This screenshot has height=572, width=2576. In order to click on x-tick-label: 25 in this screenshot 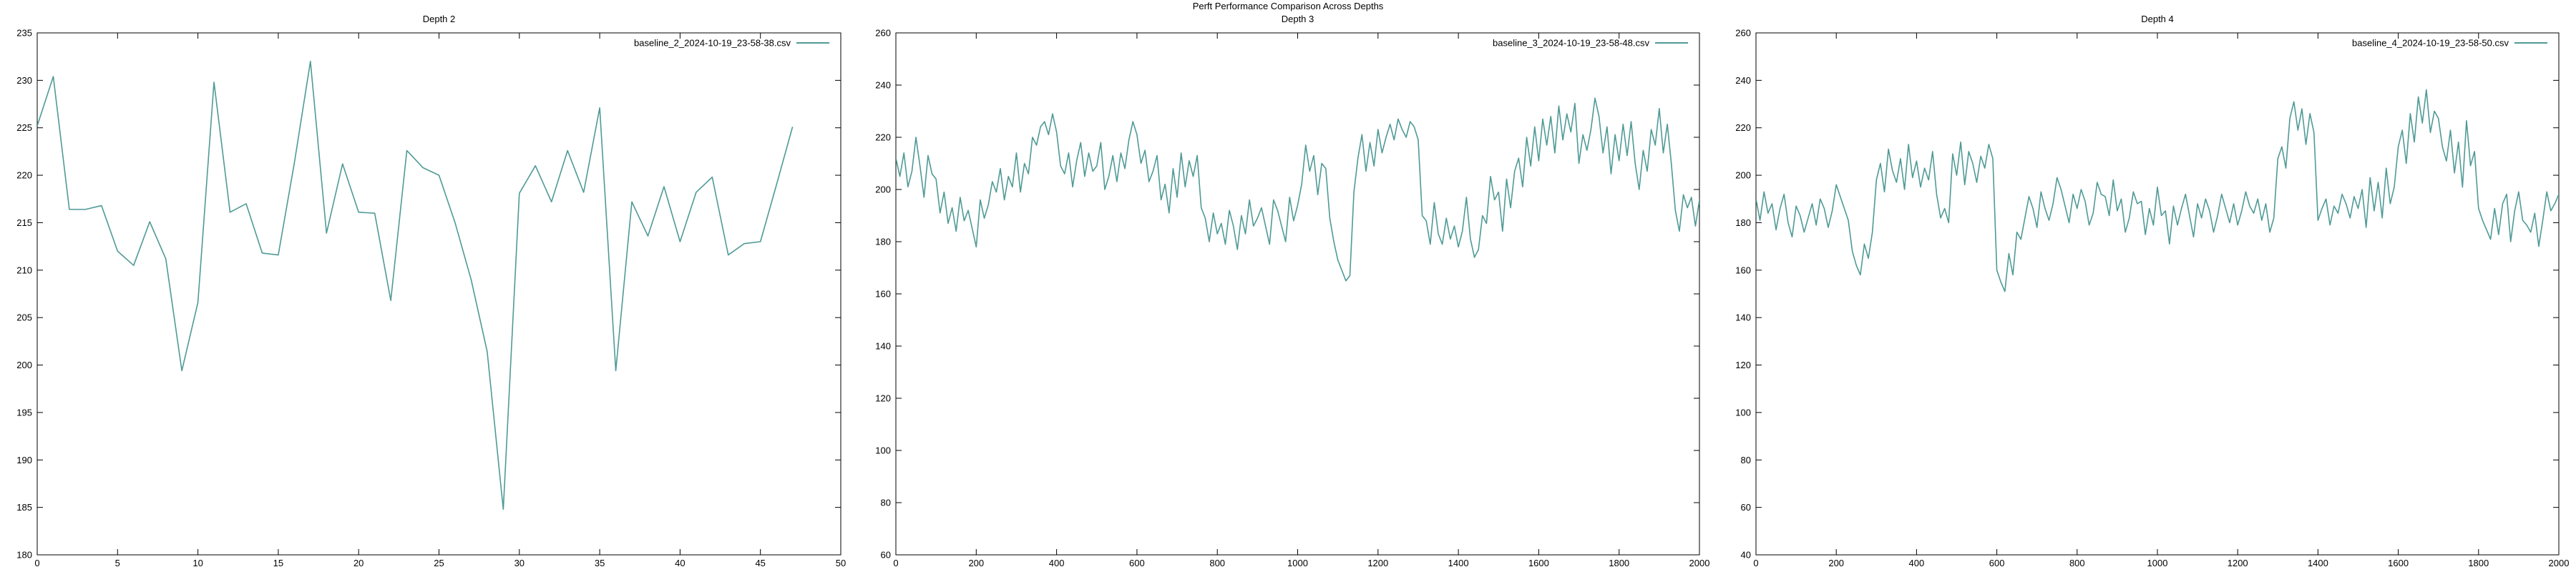, I will do `click(439, 563)`.